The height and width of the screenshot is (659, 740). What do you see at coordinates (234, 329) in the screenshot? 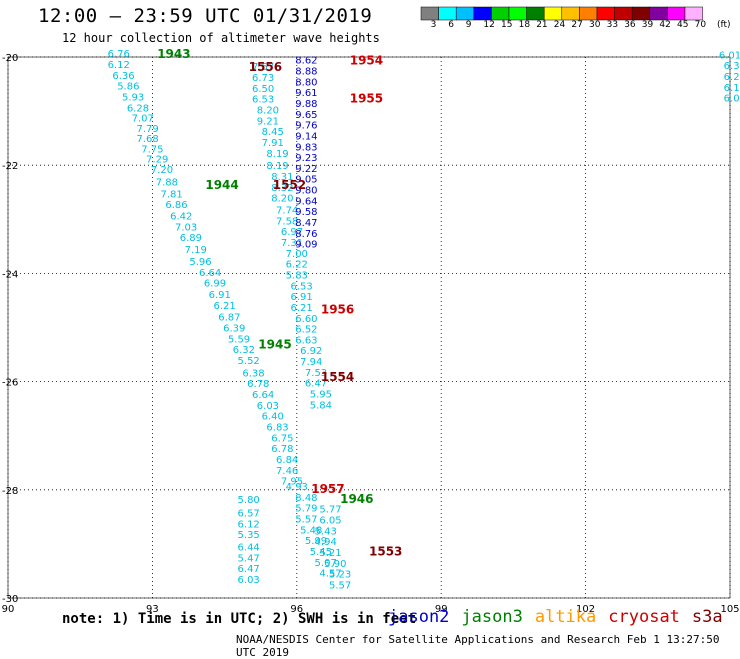
I see `swh-point: 6.39` at bounding box center [234, 329].